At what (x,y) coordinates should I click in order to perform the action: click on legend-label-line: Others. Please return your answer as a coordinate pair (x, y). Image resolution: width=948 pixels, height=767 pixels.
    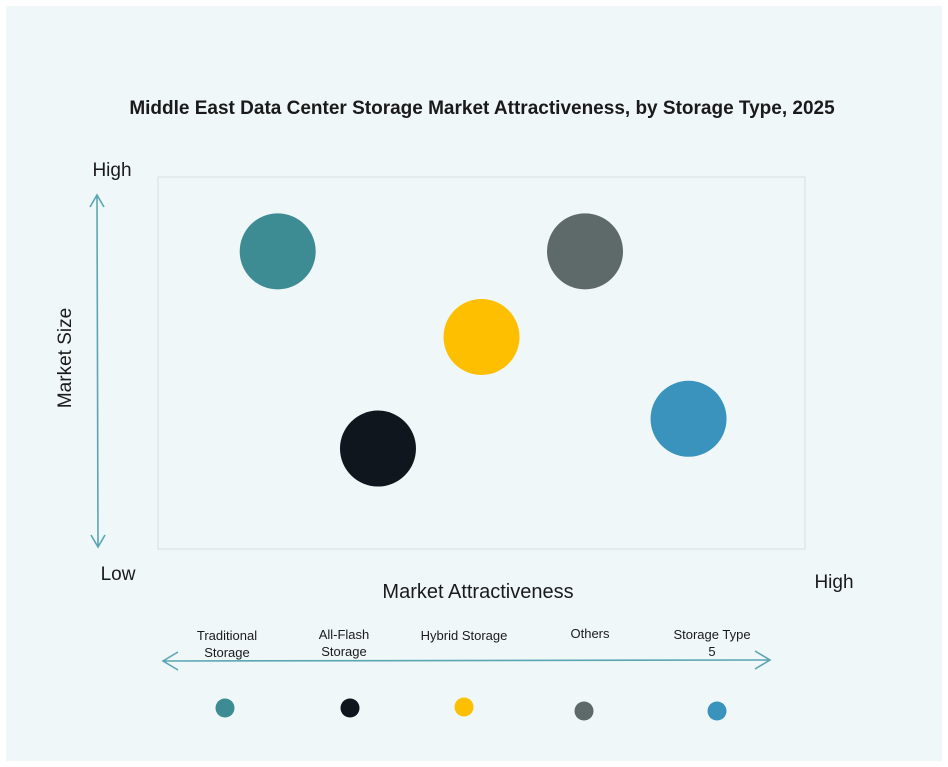
    Looking at the image, I should click on (590, 633).